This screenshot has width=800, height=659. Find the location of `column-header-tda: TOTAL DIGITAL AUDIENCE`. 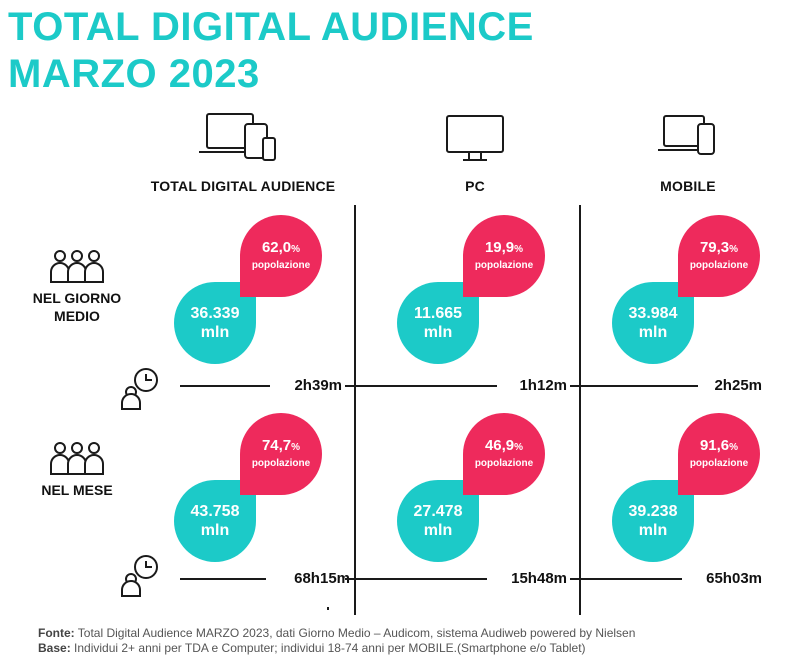

column-header-tda: TOTAL DIGITAL AUDIENCE is located at coordinates (243, 152).